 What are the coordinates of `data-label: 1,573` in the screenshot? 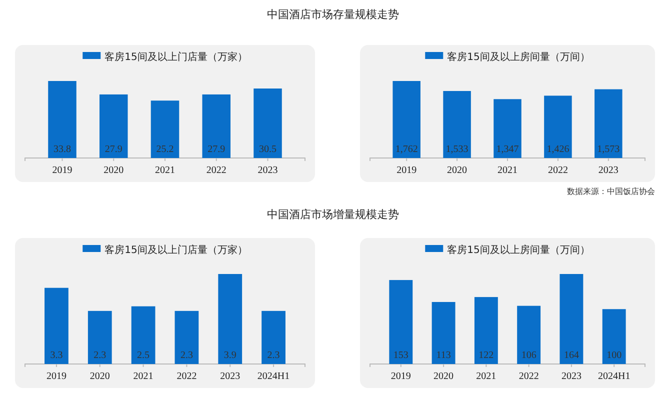 It's located at (608, 149).